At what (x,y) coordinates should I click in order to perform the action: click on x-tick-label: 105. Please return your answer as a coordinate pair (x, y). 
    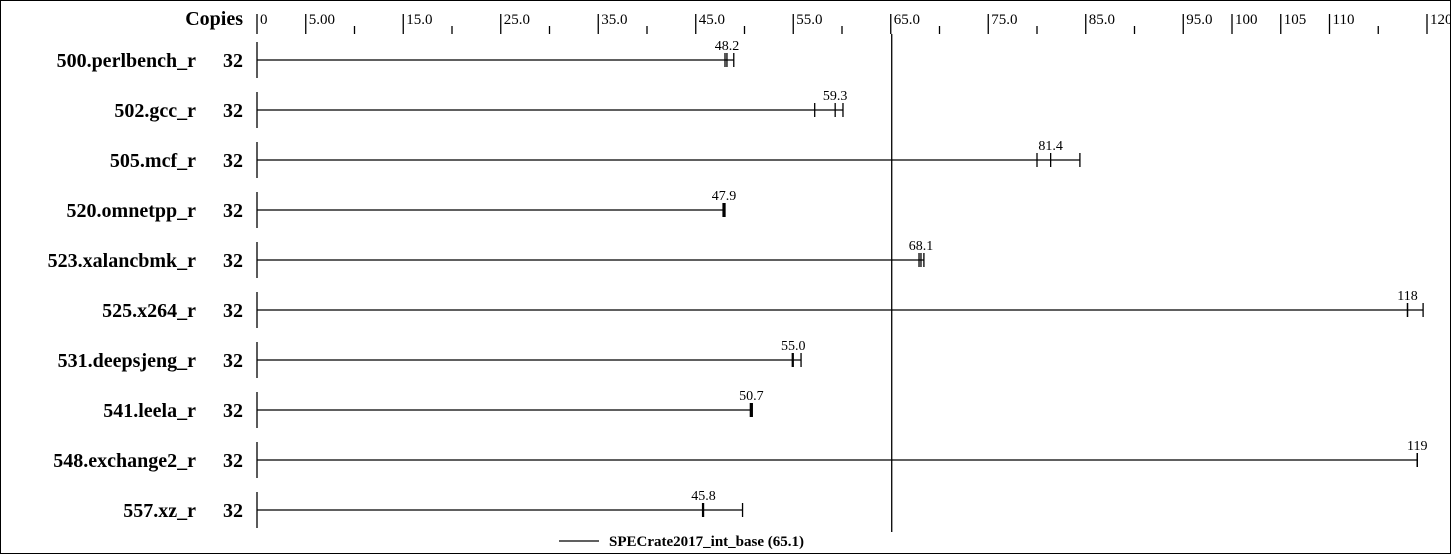
    Looking at the image, I should click on (1295, 20).